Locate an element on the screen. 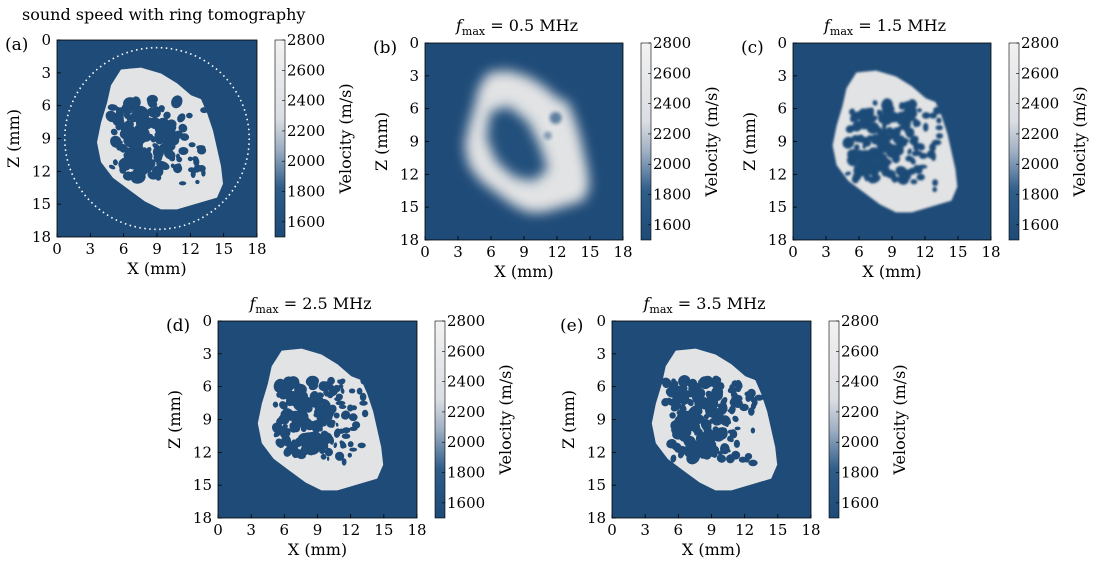 Image resolution: width=1096 pixels, height=570 pixels. colorbar-tick-label: 2800 is located at coordinates (860, 321).